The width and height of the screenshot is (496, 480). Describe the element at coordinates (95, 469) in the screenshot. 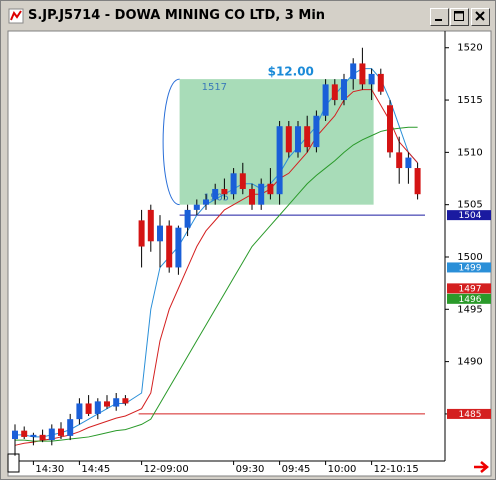

I see `x-tick-label: 14:45` at that location.